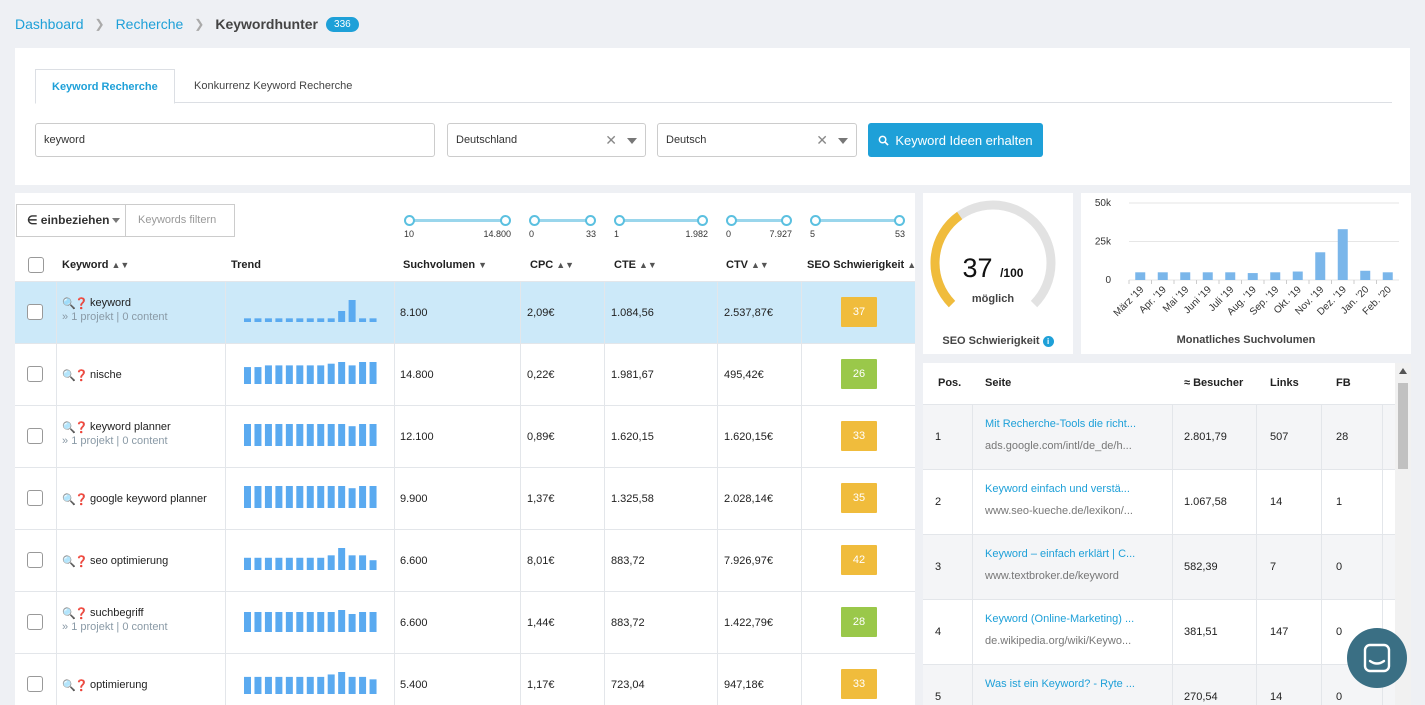 The image size is (1425, 705). Describe the element at coordinates (273, 86) in the screenshot. I see `tab-konkurrenz-keyword-recherche: Konkurrenz Keyword Recherche` at that location.